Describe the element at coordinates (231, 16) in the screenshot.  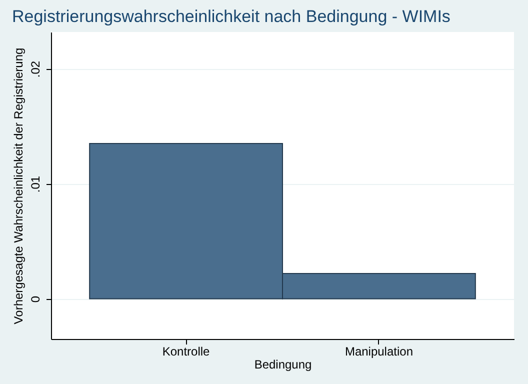
I see `chart-title: Registrierungswahrscheinlichkeit nach Bedingung - WIMIs` at that location.